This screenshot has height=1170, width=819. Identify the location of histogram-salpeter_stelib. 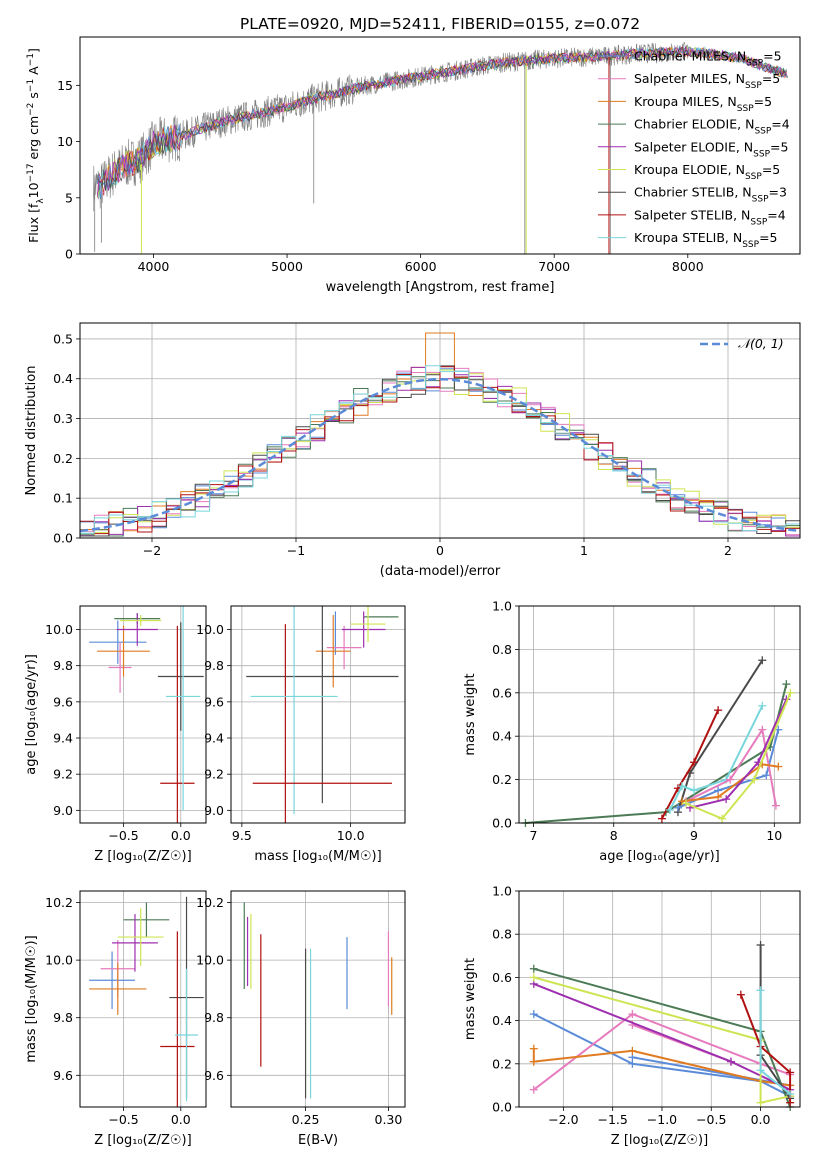
(440, 450).